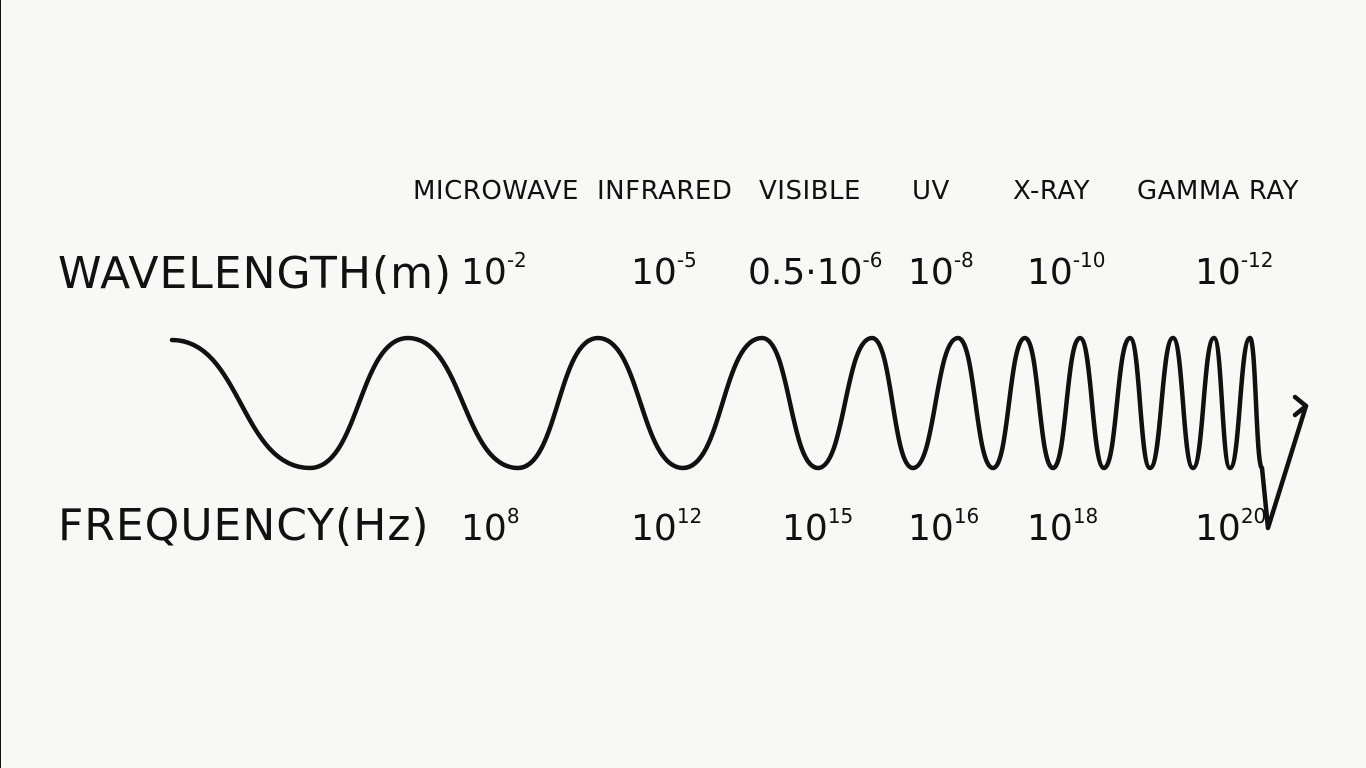  What do you see at coordinates (244, 525) in the screenshot?
I see `frequency-label: FREQUENCY(Hz)` at bounding box center [244, 525].